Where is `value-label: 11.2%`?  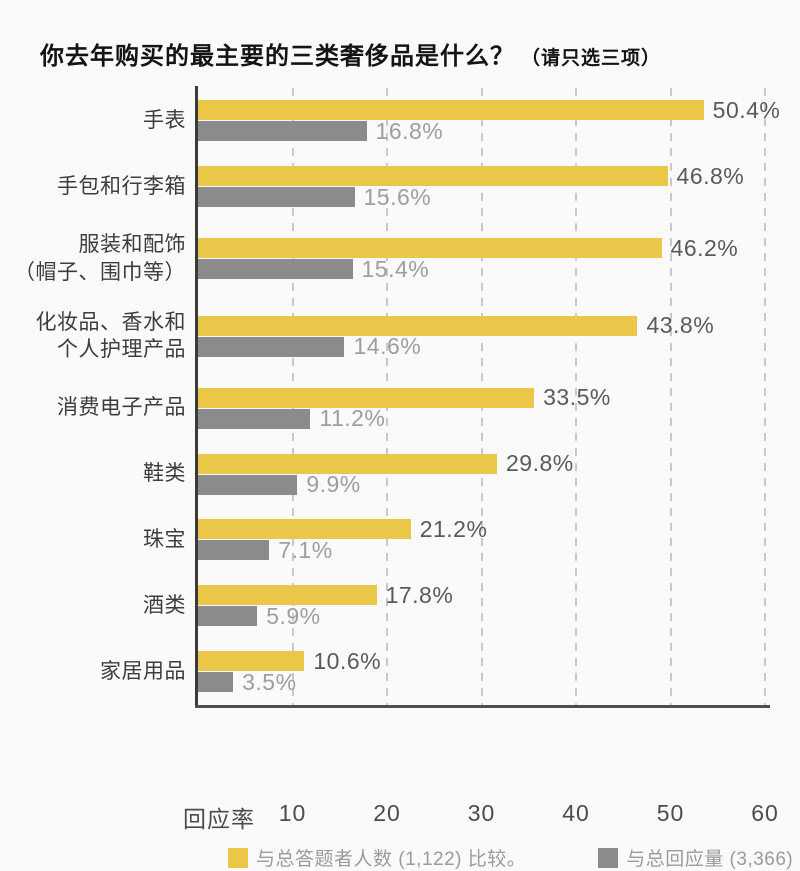 value-label: 11.2% is located at coordinates (352, 418).